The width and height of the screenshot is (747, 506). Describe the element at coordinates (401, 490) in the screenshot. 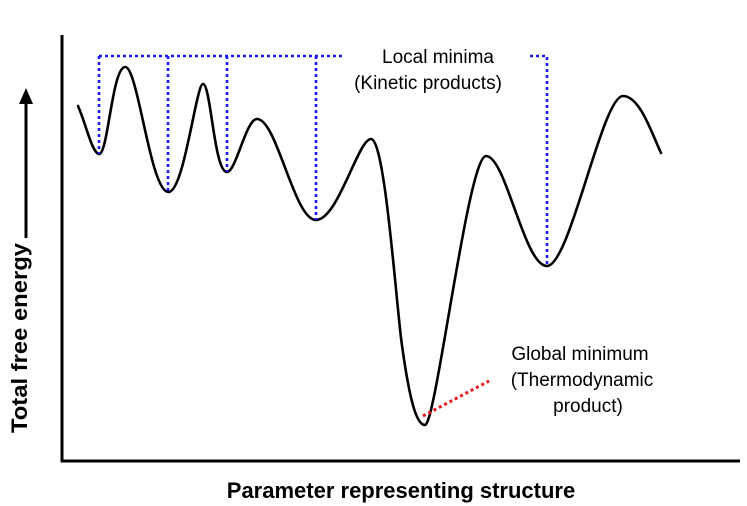

I see `x-axis-label: Parameter representing structure` at that location.